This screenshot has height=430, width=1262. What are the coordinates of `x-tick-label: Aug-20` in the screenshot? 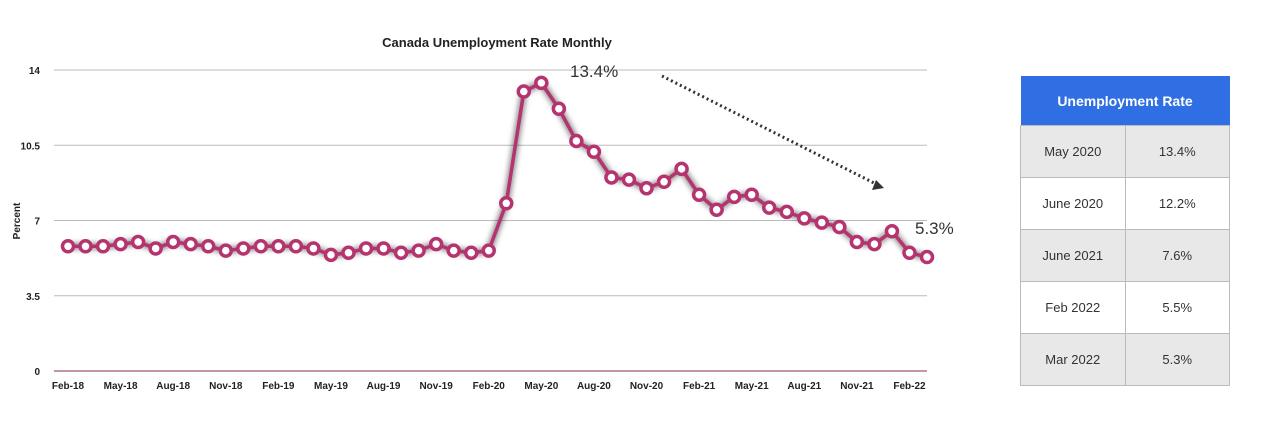 It's located at (594, 386).